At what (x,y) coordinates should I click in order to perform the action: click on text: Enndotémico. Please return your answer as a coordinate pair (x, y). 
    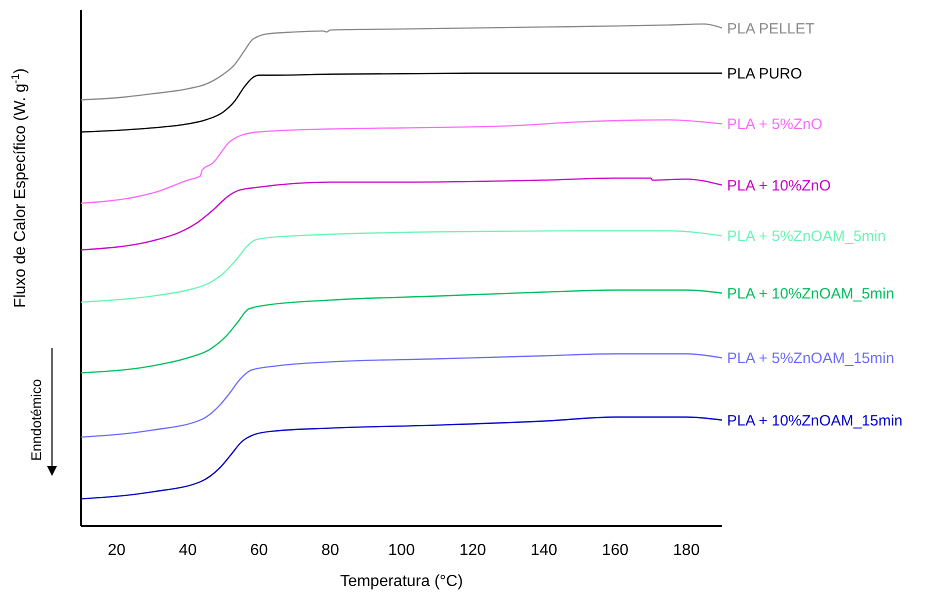
    Looking at the image, I should click on (36, 419).